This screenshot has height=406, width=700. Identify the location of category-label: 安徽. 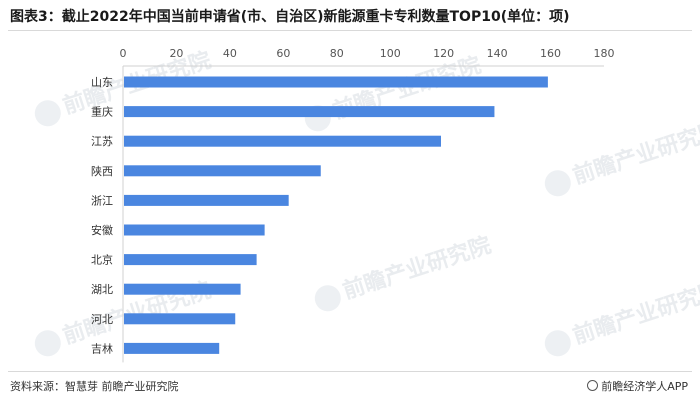
(102, 230).